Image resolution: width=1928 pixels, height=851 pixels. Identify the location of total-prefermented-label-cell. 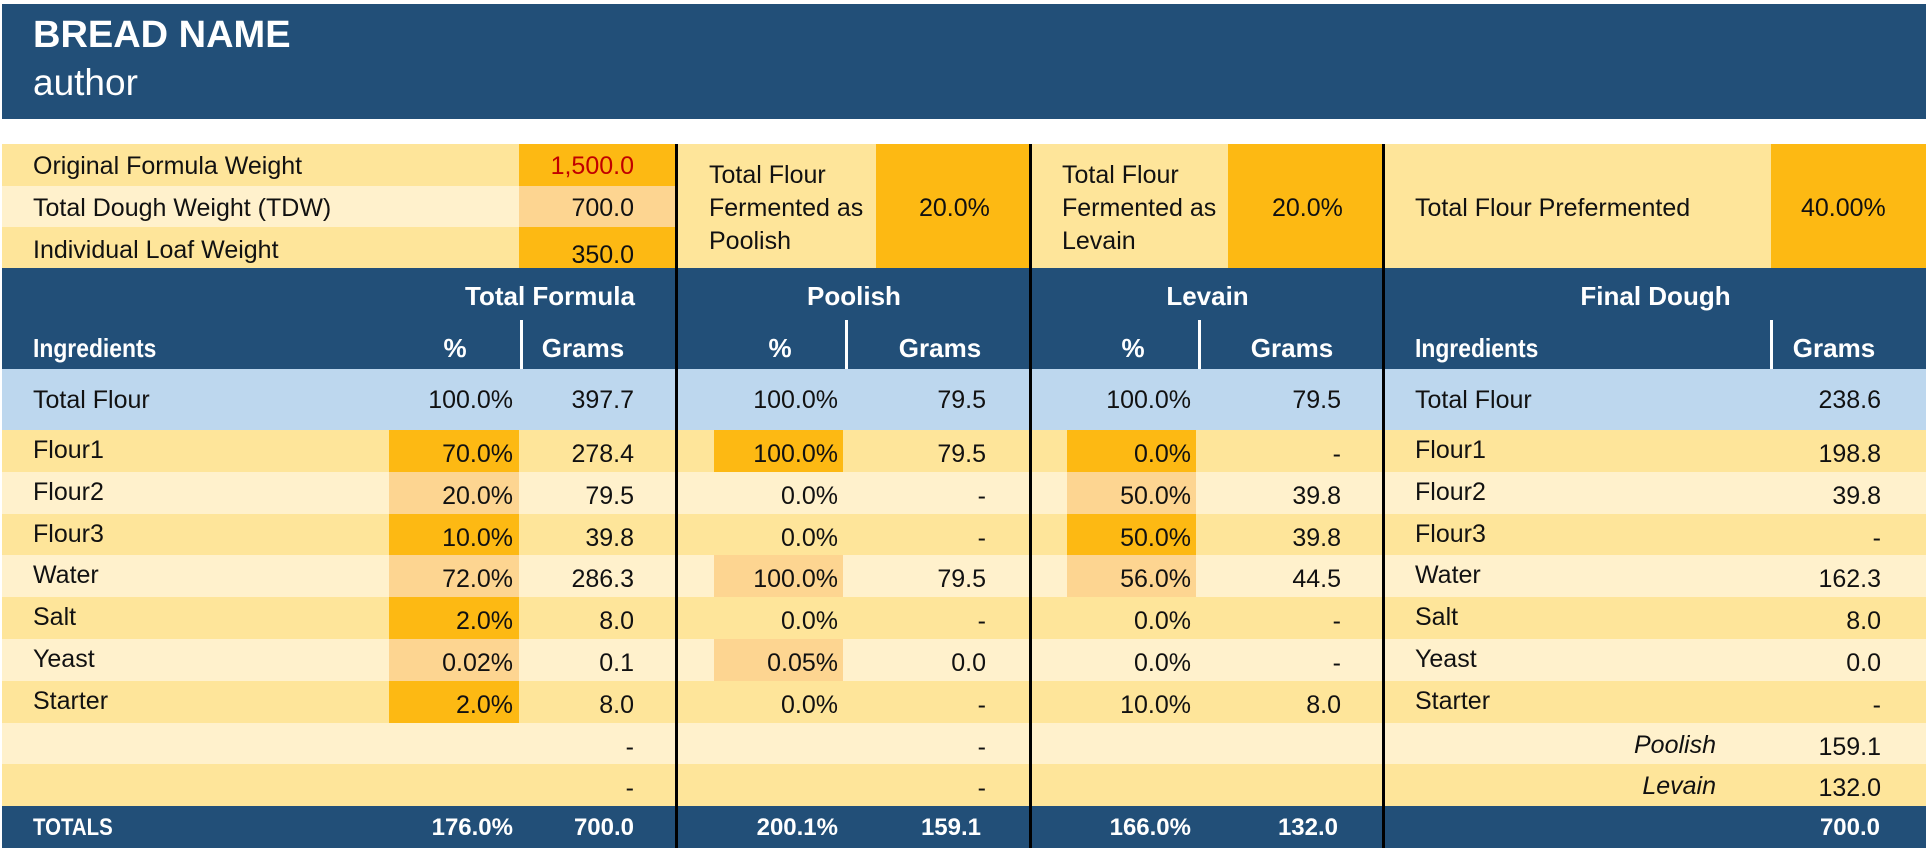
(1578, 206).